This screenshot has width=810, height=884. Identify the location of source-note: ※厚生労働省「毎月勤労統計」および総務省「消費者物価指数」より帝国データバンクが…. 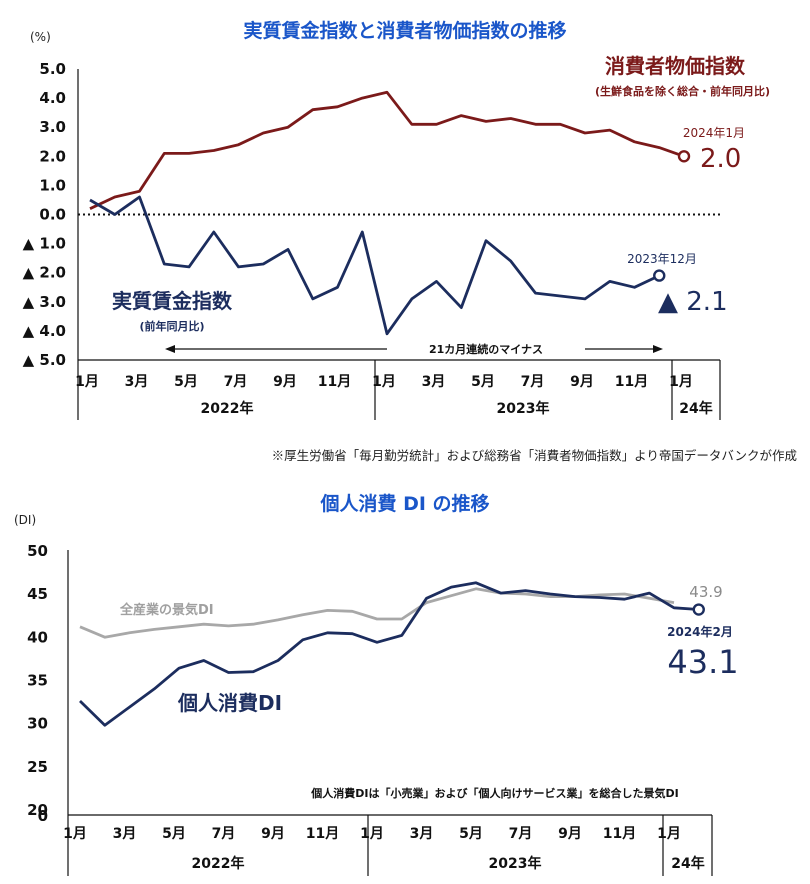
(534, 455).